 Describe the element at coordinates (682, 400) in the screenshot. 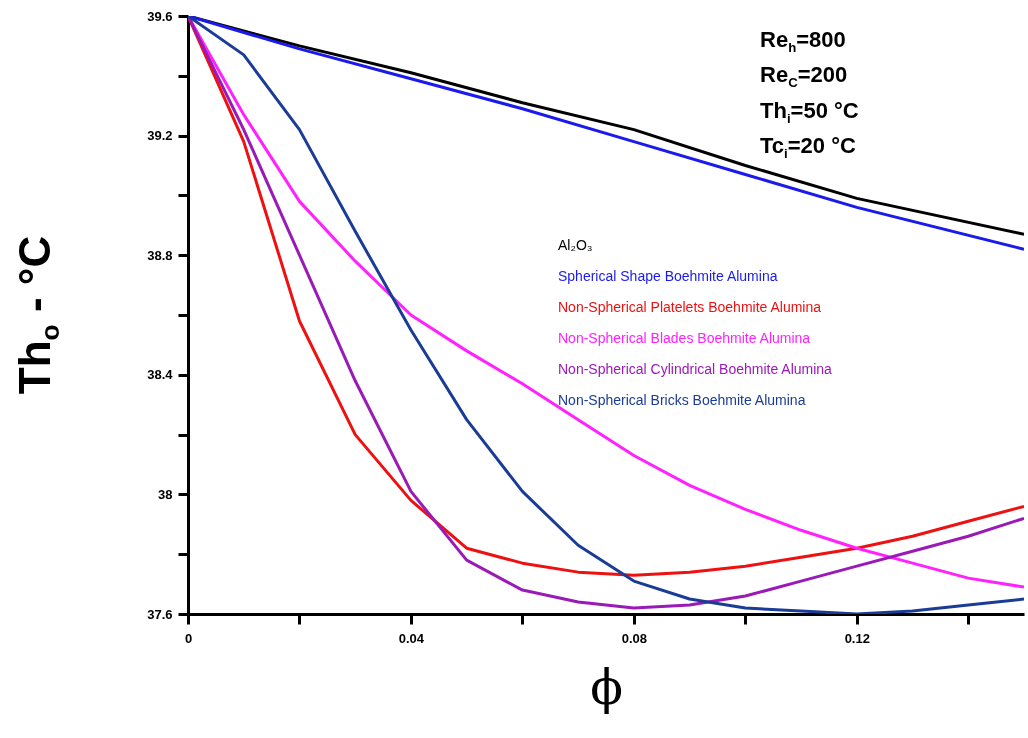

I see `text: Non-Spherical Bricks Boehmite Alumina` at that location.